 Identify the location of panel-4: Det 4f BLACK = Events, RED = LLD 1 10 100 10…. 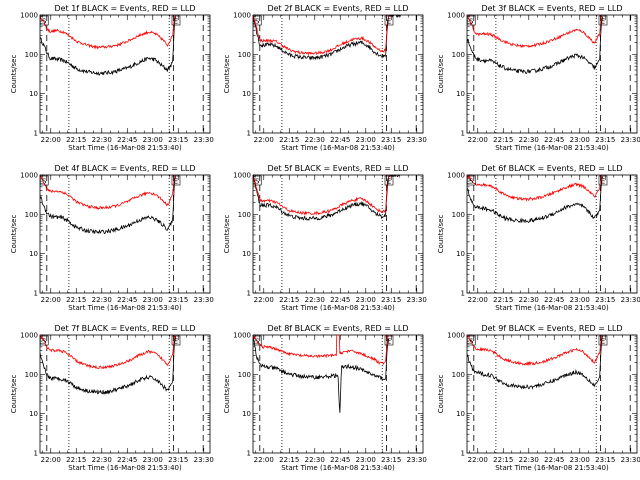
(112, 238).